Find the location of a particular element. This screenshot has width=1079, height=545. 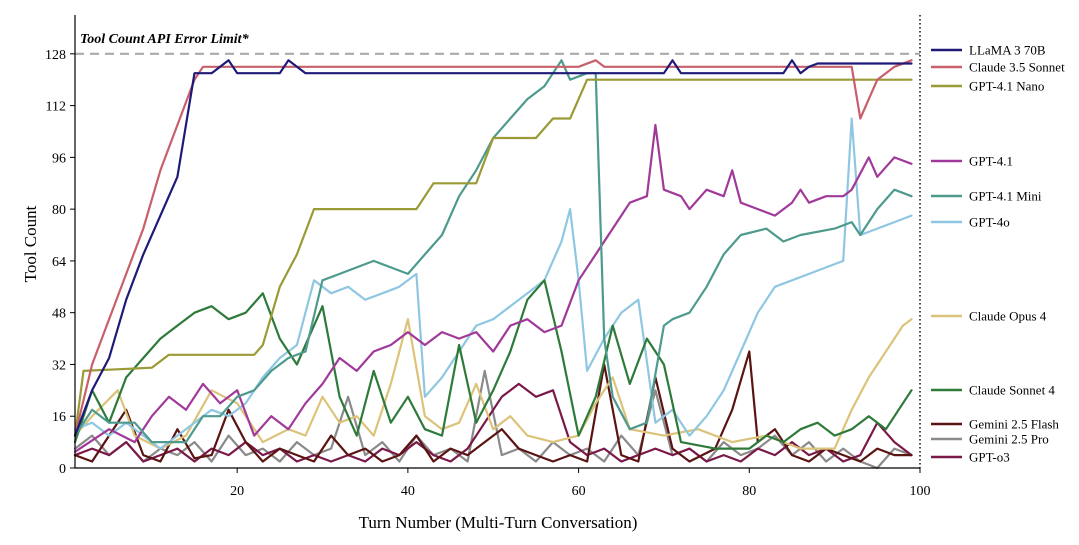

legend-label-gpt-4-1: GPT-4.1 is located at coordinates (991, 161).